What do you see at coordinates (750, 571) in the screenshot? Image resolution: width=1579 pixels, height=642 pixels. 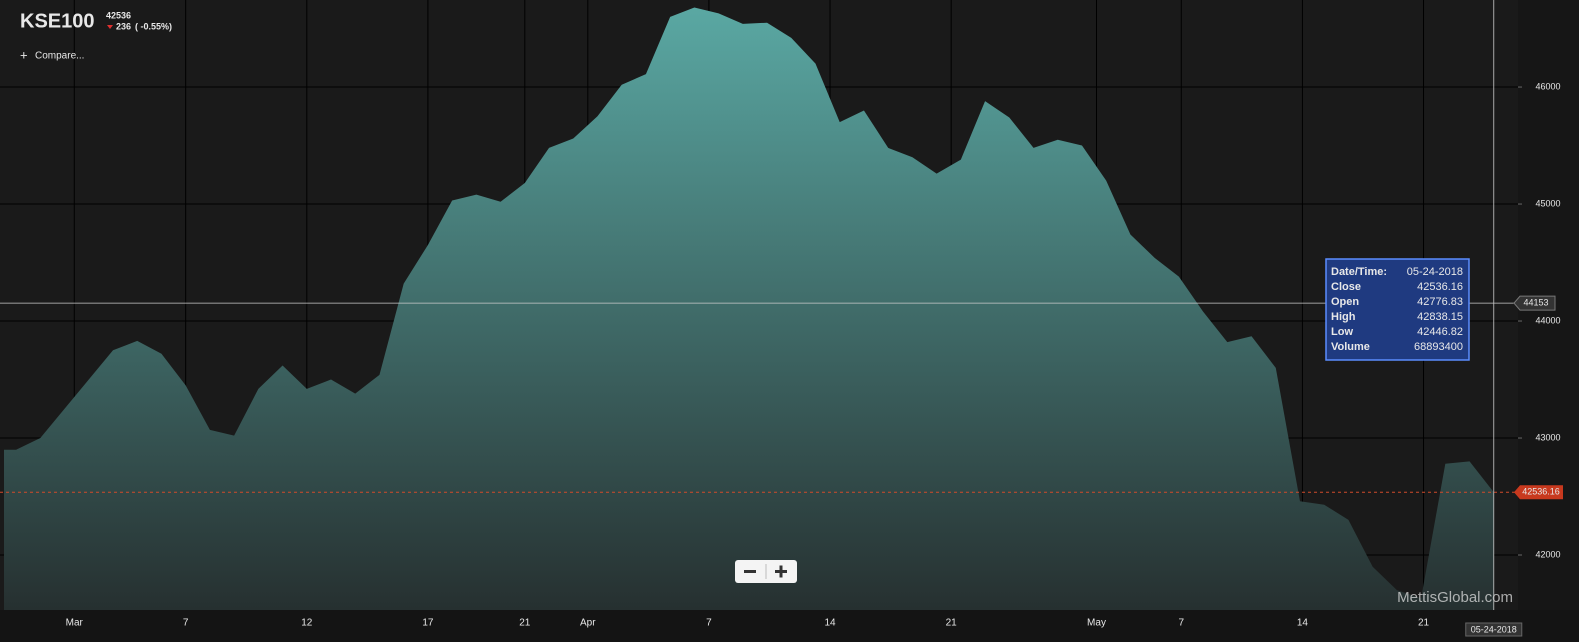 I see `zoom-out` at bounding box center [750, 571].